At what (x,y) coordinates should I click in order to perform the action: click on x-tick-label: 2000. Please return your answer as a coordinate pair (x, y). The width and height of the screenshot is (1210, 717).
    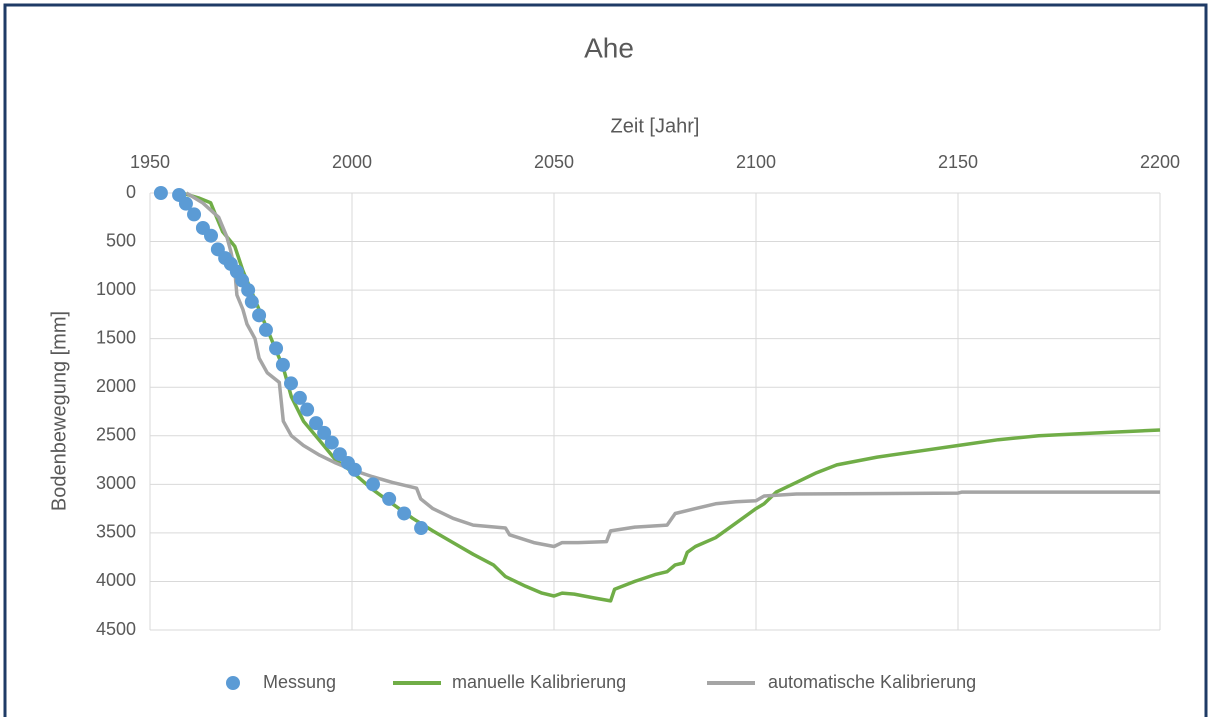
    Looking at the image, I should click on (352, 162).